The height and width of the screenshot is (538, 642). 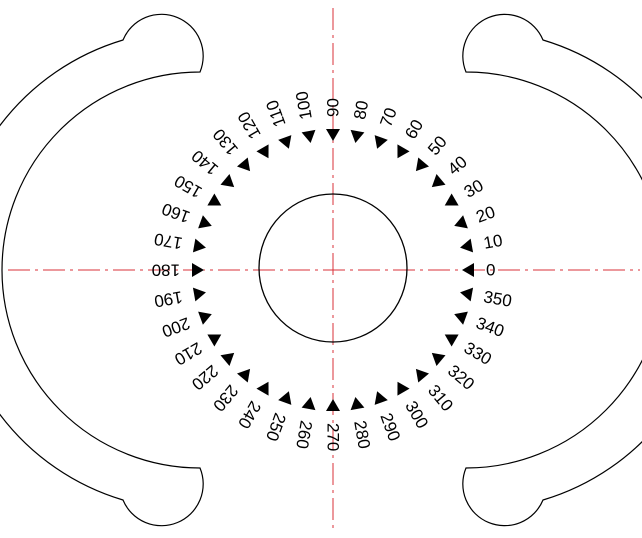 What do you see at coordinates (474, 189) in the screenshot?
I see `dial-label-30: 30` at bounding box center [474, 189].